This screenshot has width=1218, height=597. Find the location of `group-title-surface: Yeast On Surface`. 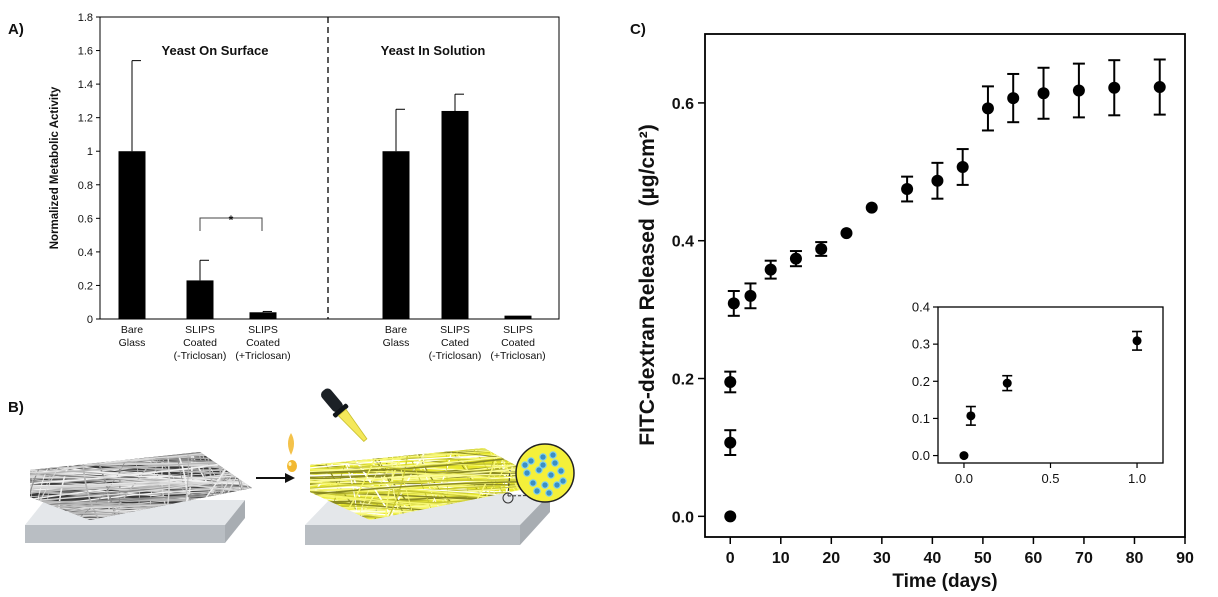

group-title-surface: Yeast On Surface is located at coordinates (215, 50).